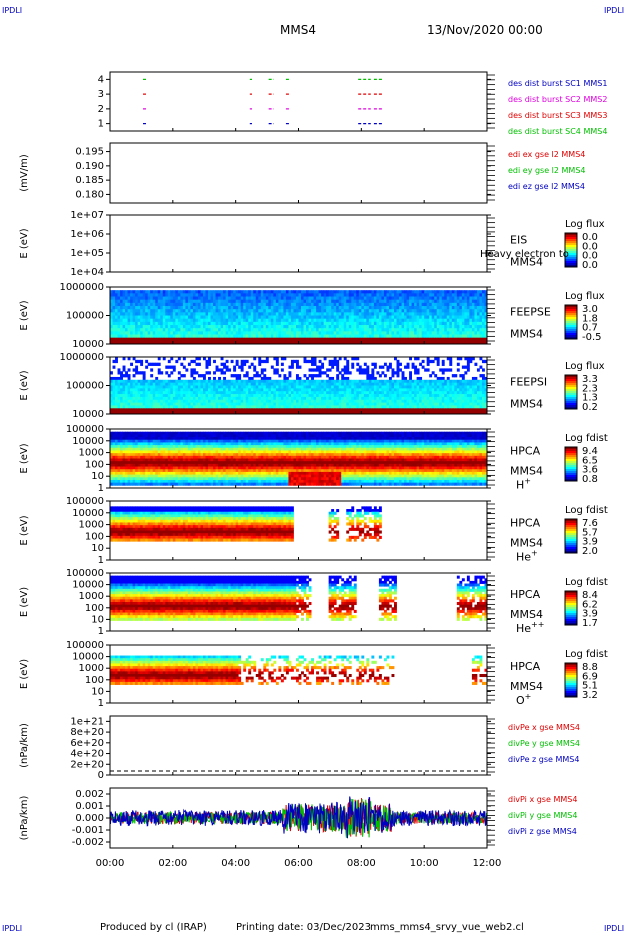 The height and width of the screenshot is (934, 630). What do you see at coordinates (571, 258) in the screenshot?
I see `eis-cbar-cell` at bounding box center [571, 258].